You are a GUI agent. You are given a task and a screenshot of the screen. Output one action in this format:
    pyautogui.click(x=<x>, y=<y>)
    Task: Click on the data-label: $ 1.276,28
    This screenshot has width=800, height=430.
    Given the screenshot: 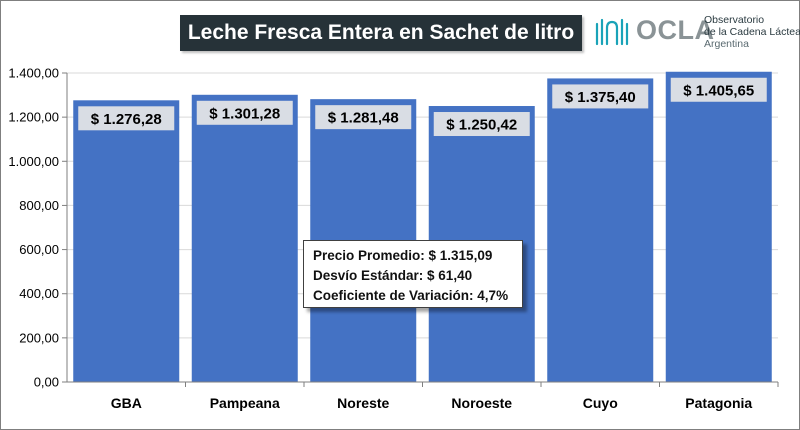 What is the action you would take?
    pyautogui.click(x=126, y=119)
    